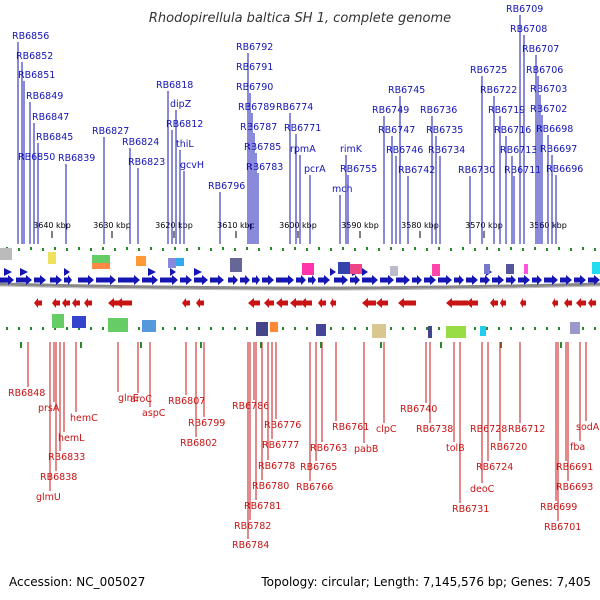  What do you see at coordinates (512, 130) in the screenshot?
I see `forward-gene-label: RB6716` at bounding box center [512, 130].